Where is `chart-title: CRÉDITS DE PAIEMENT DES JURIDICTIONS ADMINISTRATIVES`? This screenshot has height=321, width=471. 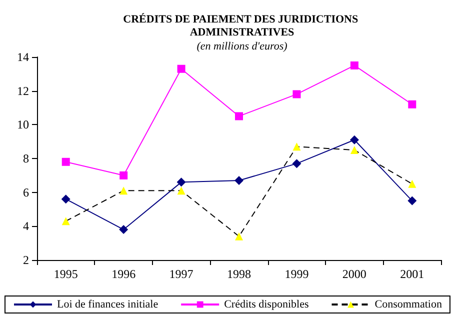 chart-title: CRÉDITS DE PAIEMENT DES JURIDICTIONS ADMINISTRATIVES is located at coordinates (242, 25).